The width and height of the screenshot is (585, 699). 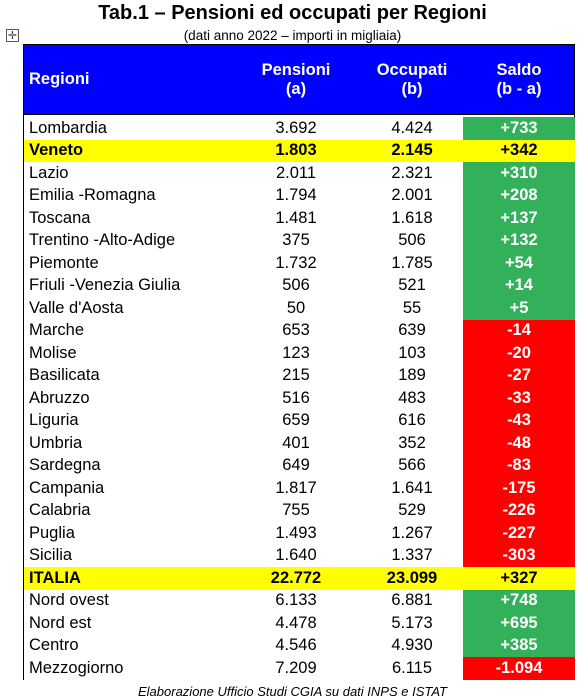 What do you see at coordinates (54, 420) in the screenshot?
I see `cell-regione: Liguria` at bounding box center [54, 420].